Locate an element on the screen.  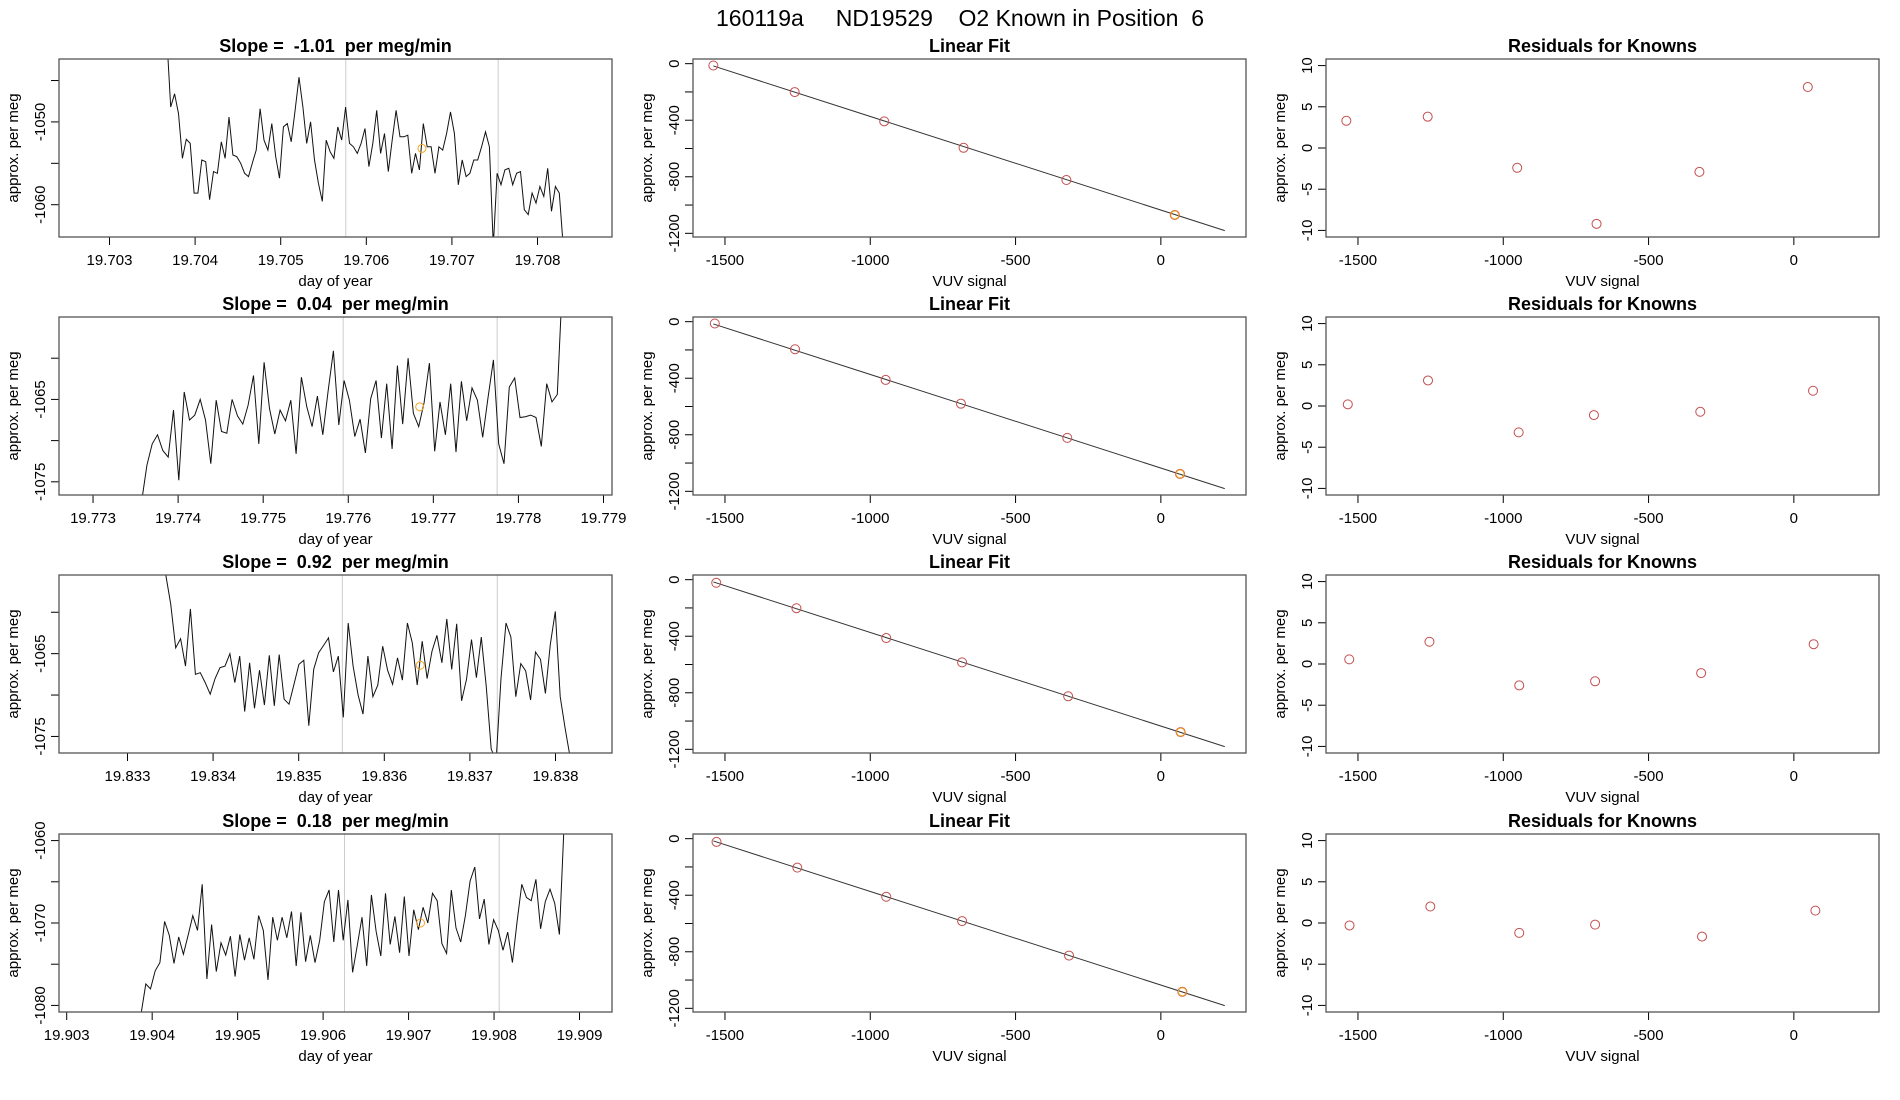
current-sample-marker is located at coordinates (422, 148).